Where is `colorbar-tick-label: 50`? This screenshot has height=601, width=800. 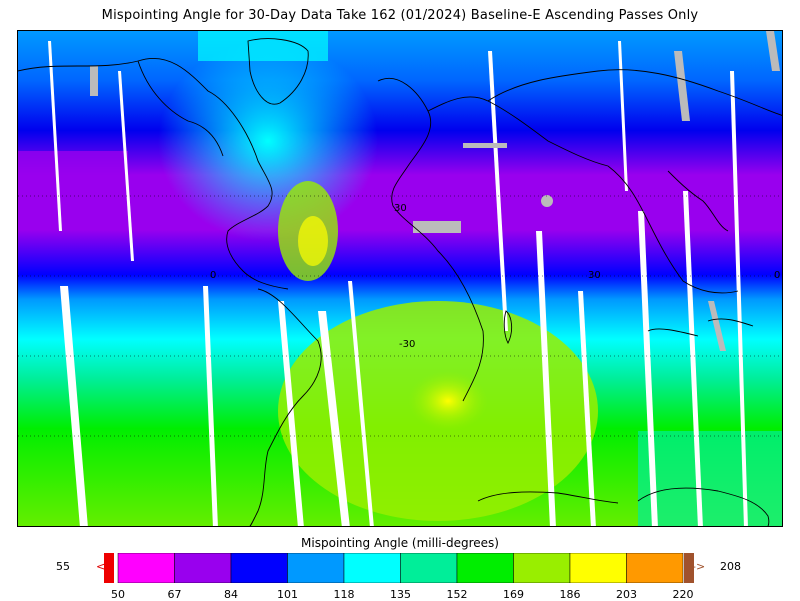
colorbar-tick-label: 50 is located at coordinates (118, 594).